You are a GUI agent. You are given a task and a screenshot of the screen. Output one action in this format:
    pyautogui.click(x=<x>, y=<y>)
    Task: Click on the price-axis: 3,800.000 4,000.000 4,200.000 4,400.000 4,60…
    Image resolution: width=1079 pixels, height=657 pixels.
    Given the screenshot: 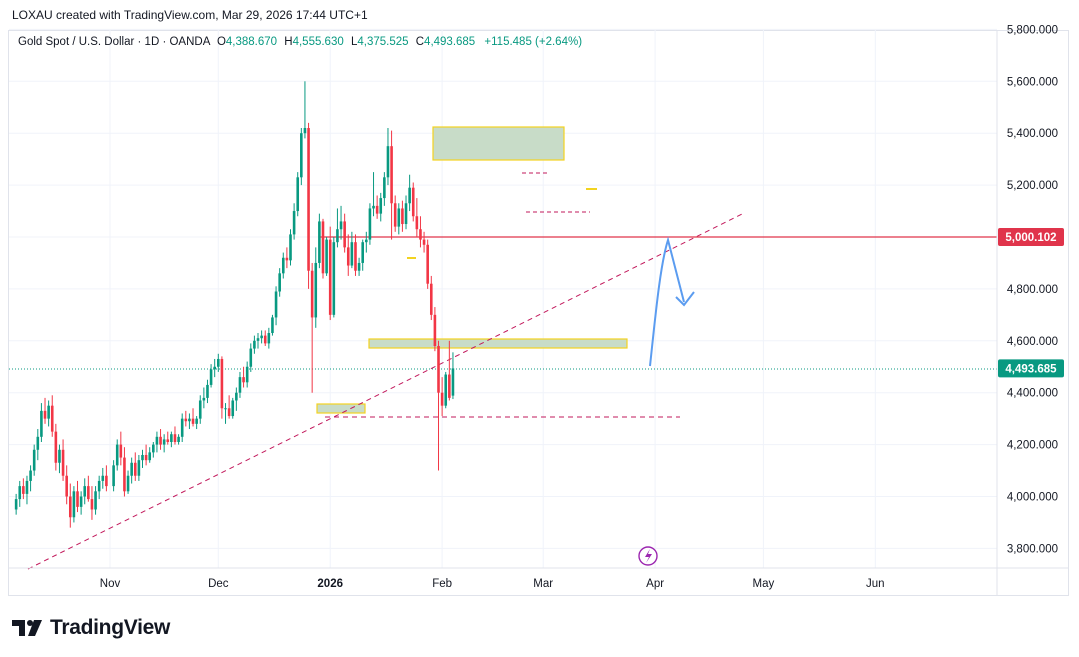 What is the action you would take?
    pyautogui.click(x=1027, y=310)
    